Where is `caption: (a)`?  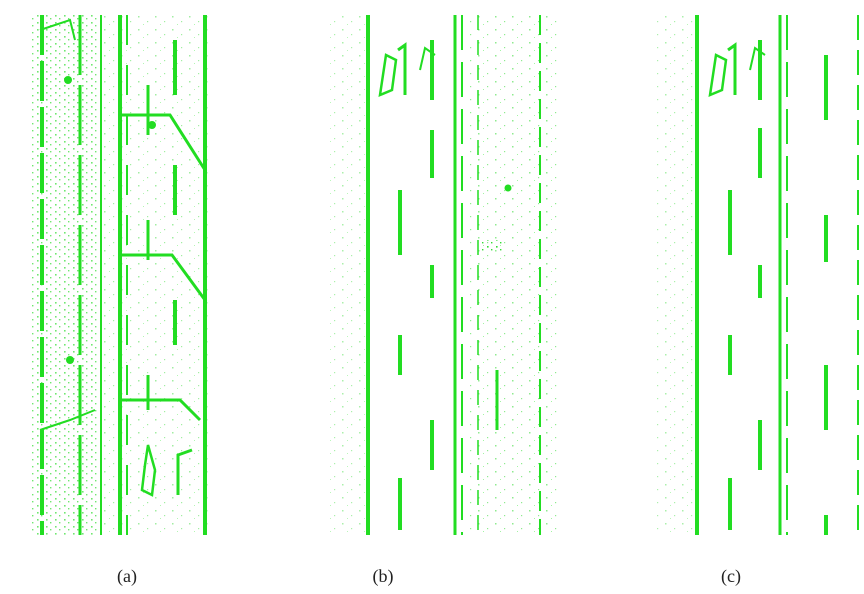
caption: (a) is located at coordinates (127, 576).